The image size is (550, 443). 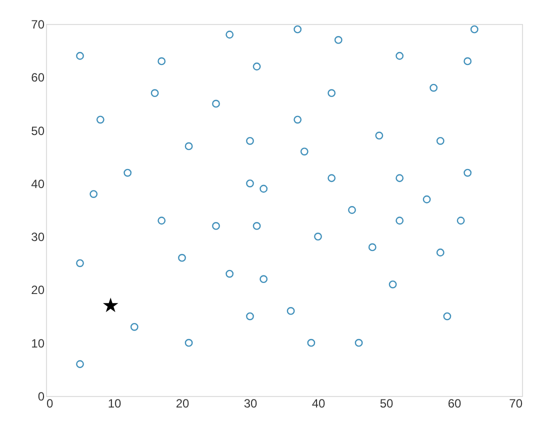 What do you see at coordinates (251, 403) in the screenshot?
I see `x-tick-label: 30` at bounding box center [251, 403].